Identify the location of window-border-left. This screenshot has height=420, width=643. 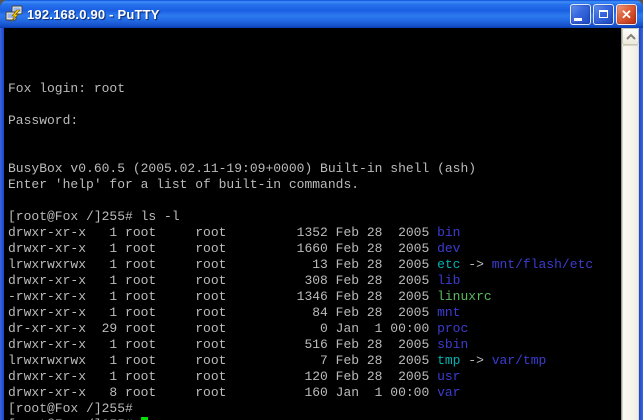
(2, 224).